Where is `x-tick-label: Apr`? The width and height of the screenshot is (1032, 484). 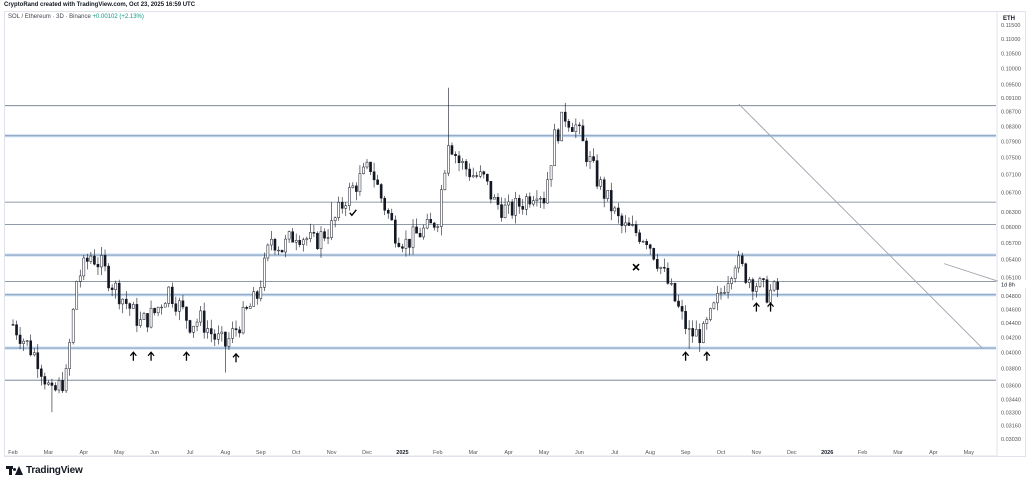
x-tick-label: Apr is located at coordinates (84, 453).